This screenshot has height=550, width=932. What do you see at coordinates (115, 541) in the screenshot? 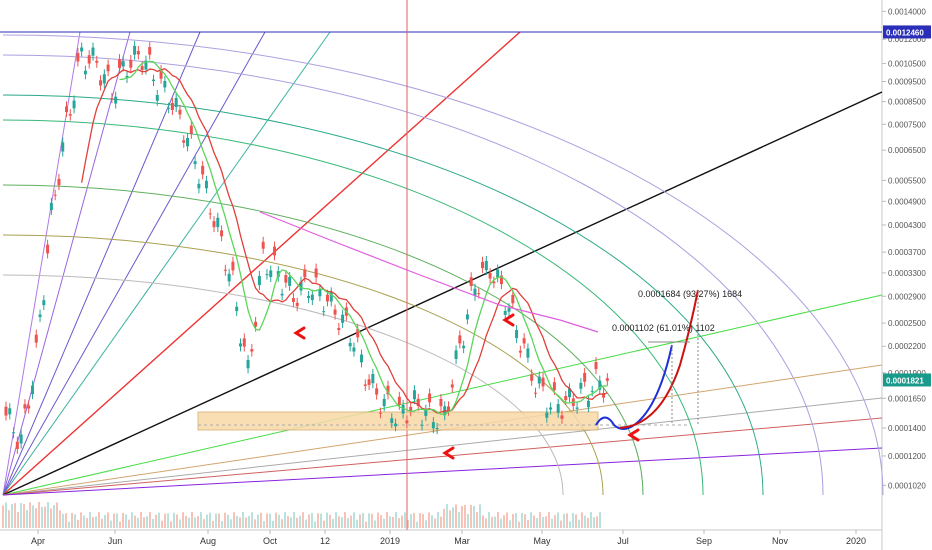
I see `time-tick-label: Jun` at bounding box center [115, 541].